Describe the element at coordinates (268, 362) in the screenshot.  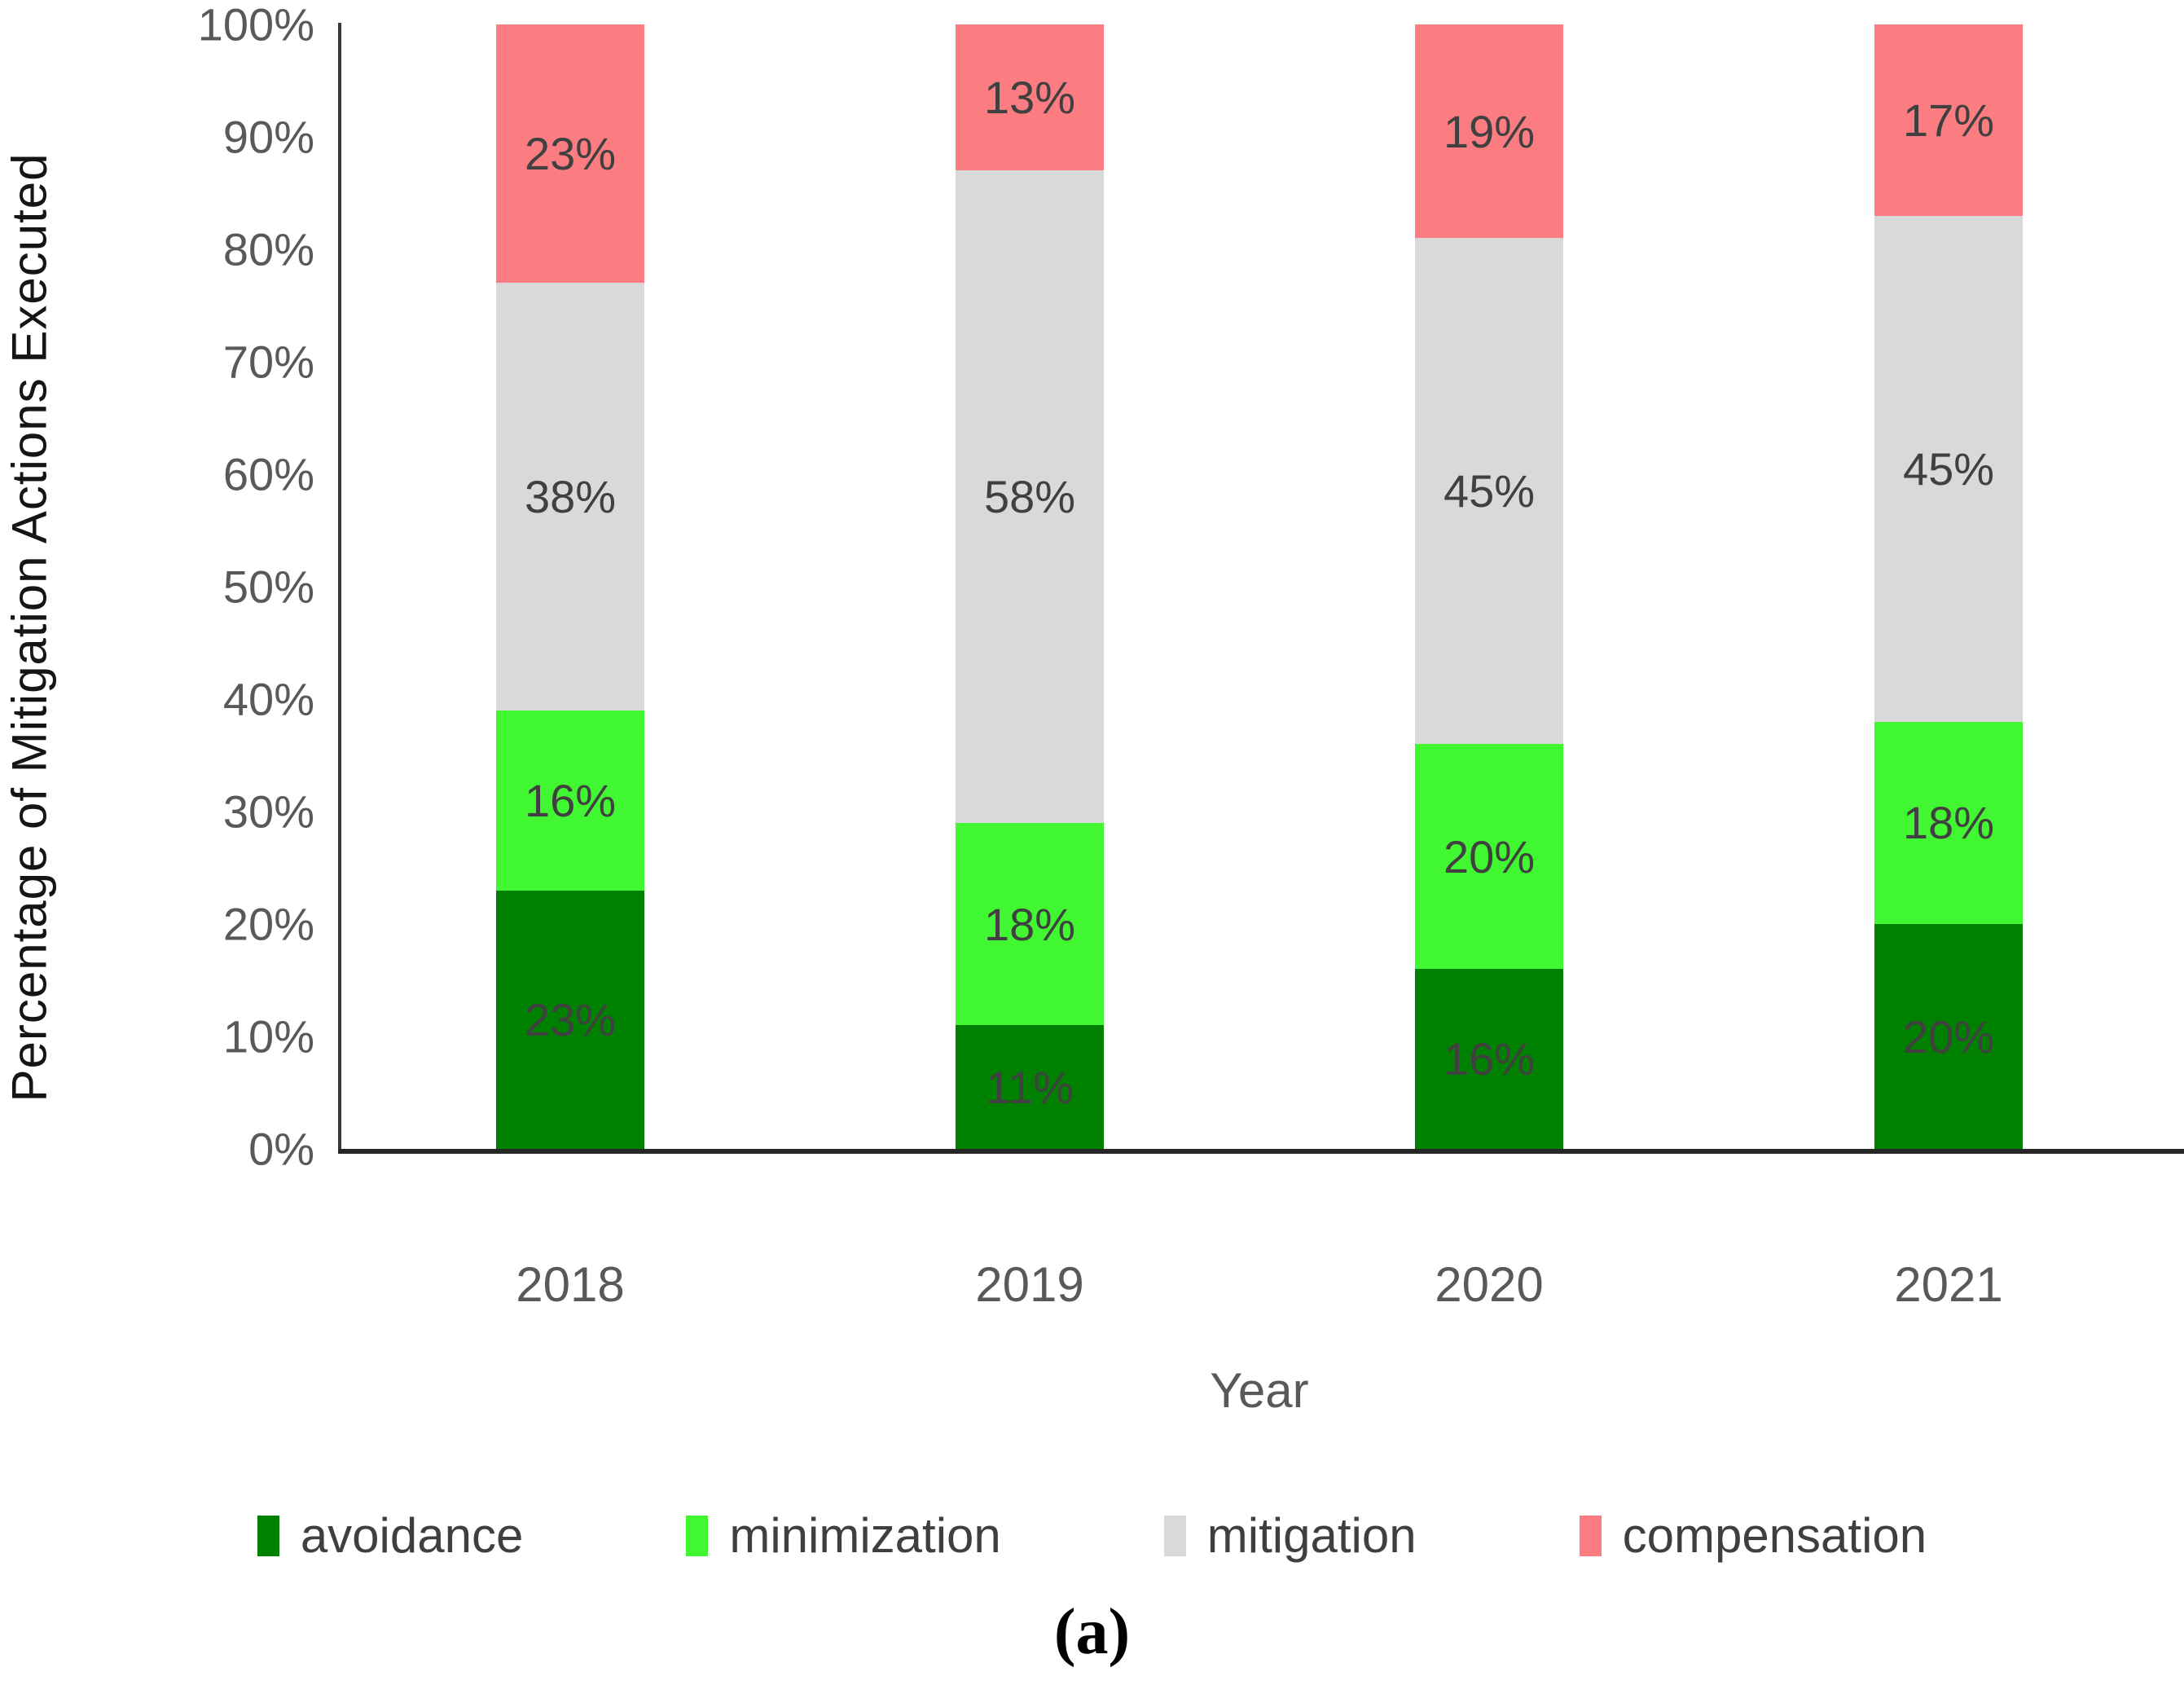
I see `y-tick-label: 70%` at that location.